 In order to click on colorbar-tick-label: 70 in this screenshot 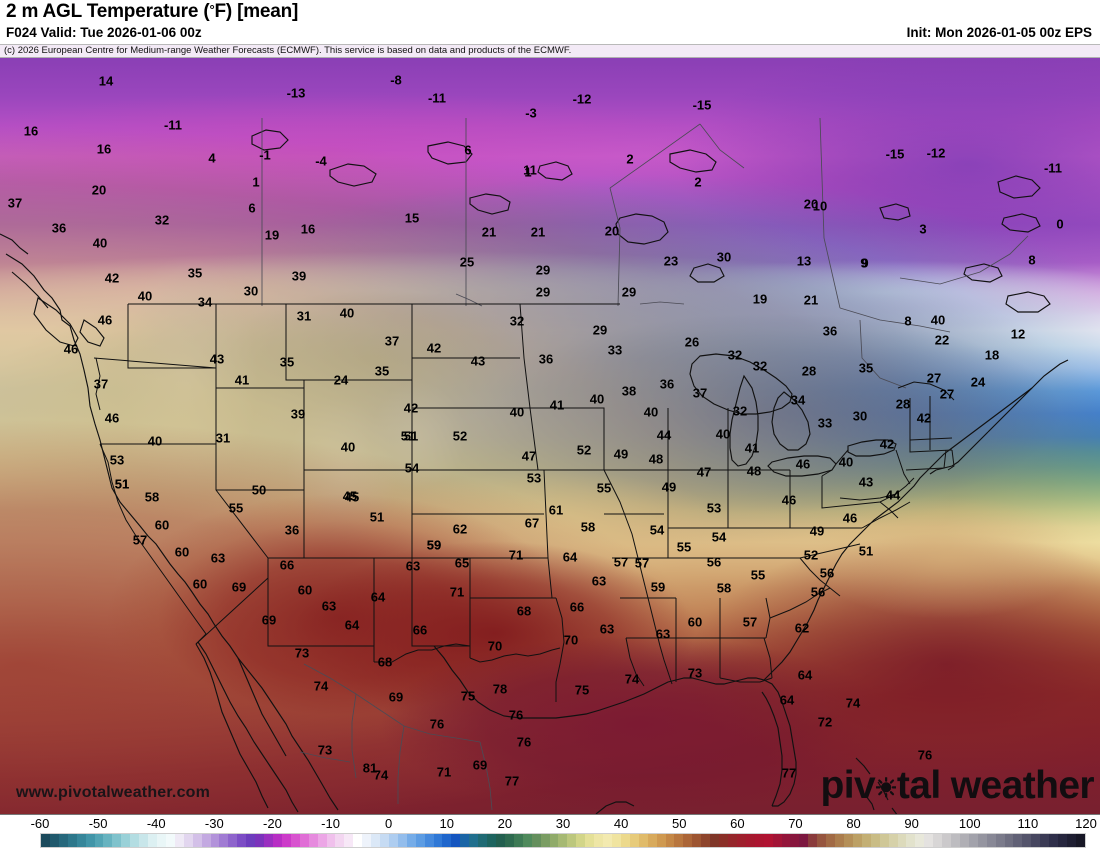, I will do `click(795, 823)`.